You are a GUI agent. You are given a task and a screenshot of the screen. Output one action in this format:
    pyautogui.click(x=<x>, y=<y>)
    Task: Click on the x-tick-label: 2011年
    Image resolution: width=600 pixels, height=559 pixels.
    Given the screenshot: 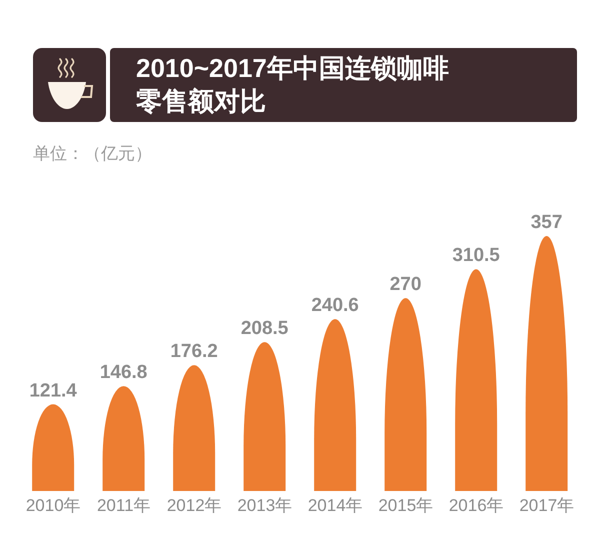 What is the action you would take?
    pyautogui.click(x=123, y=506)
    